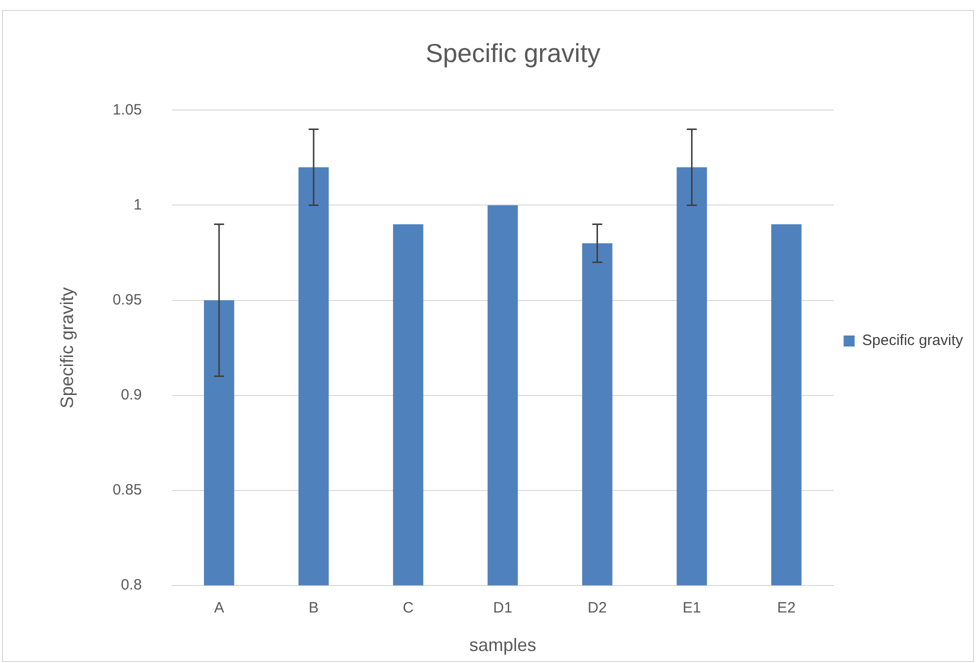  What do you see at coordinates (137, 205) in the screenshot?
I see `y-tick-label: 1` at bounding box center [137, 205].